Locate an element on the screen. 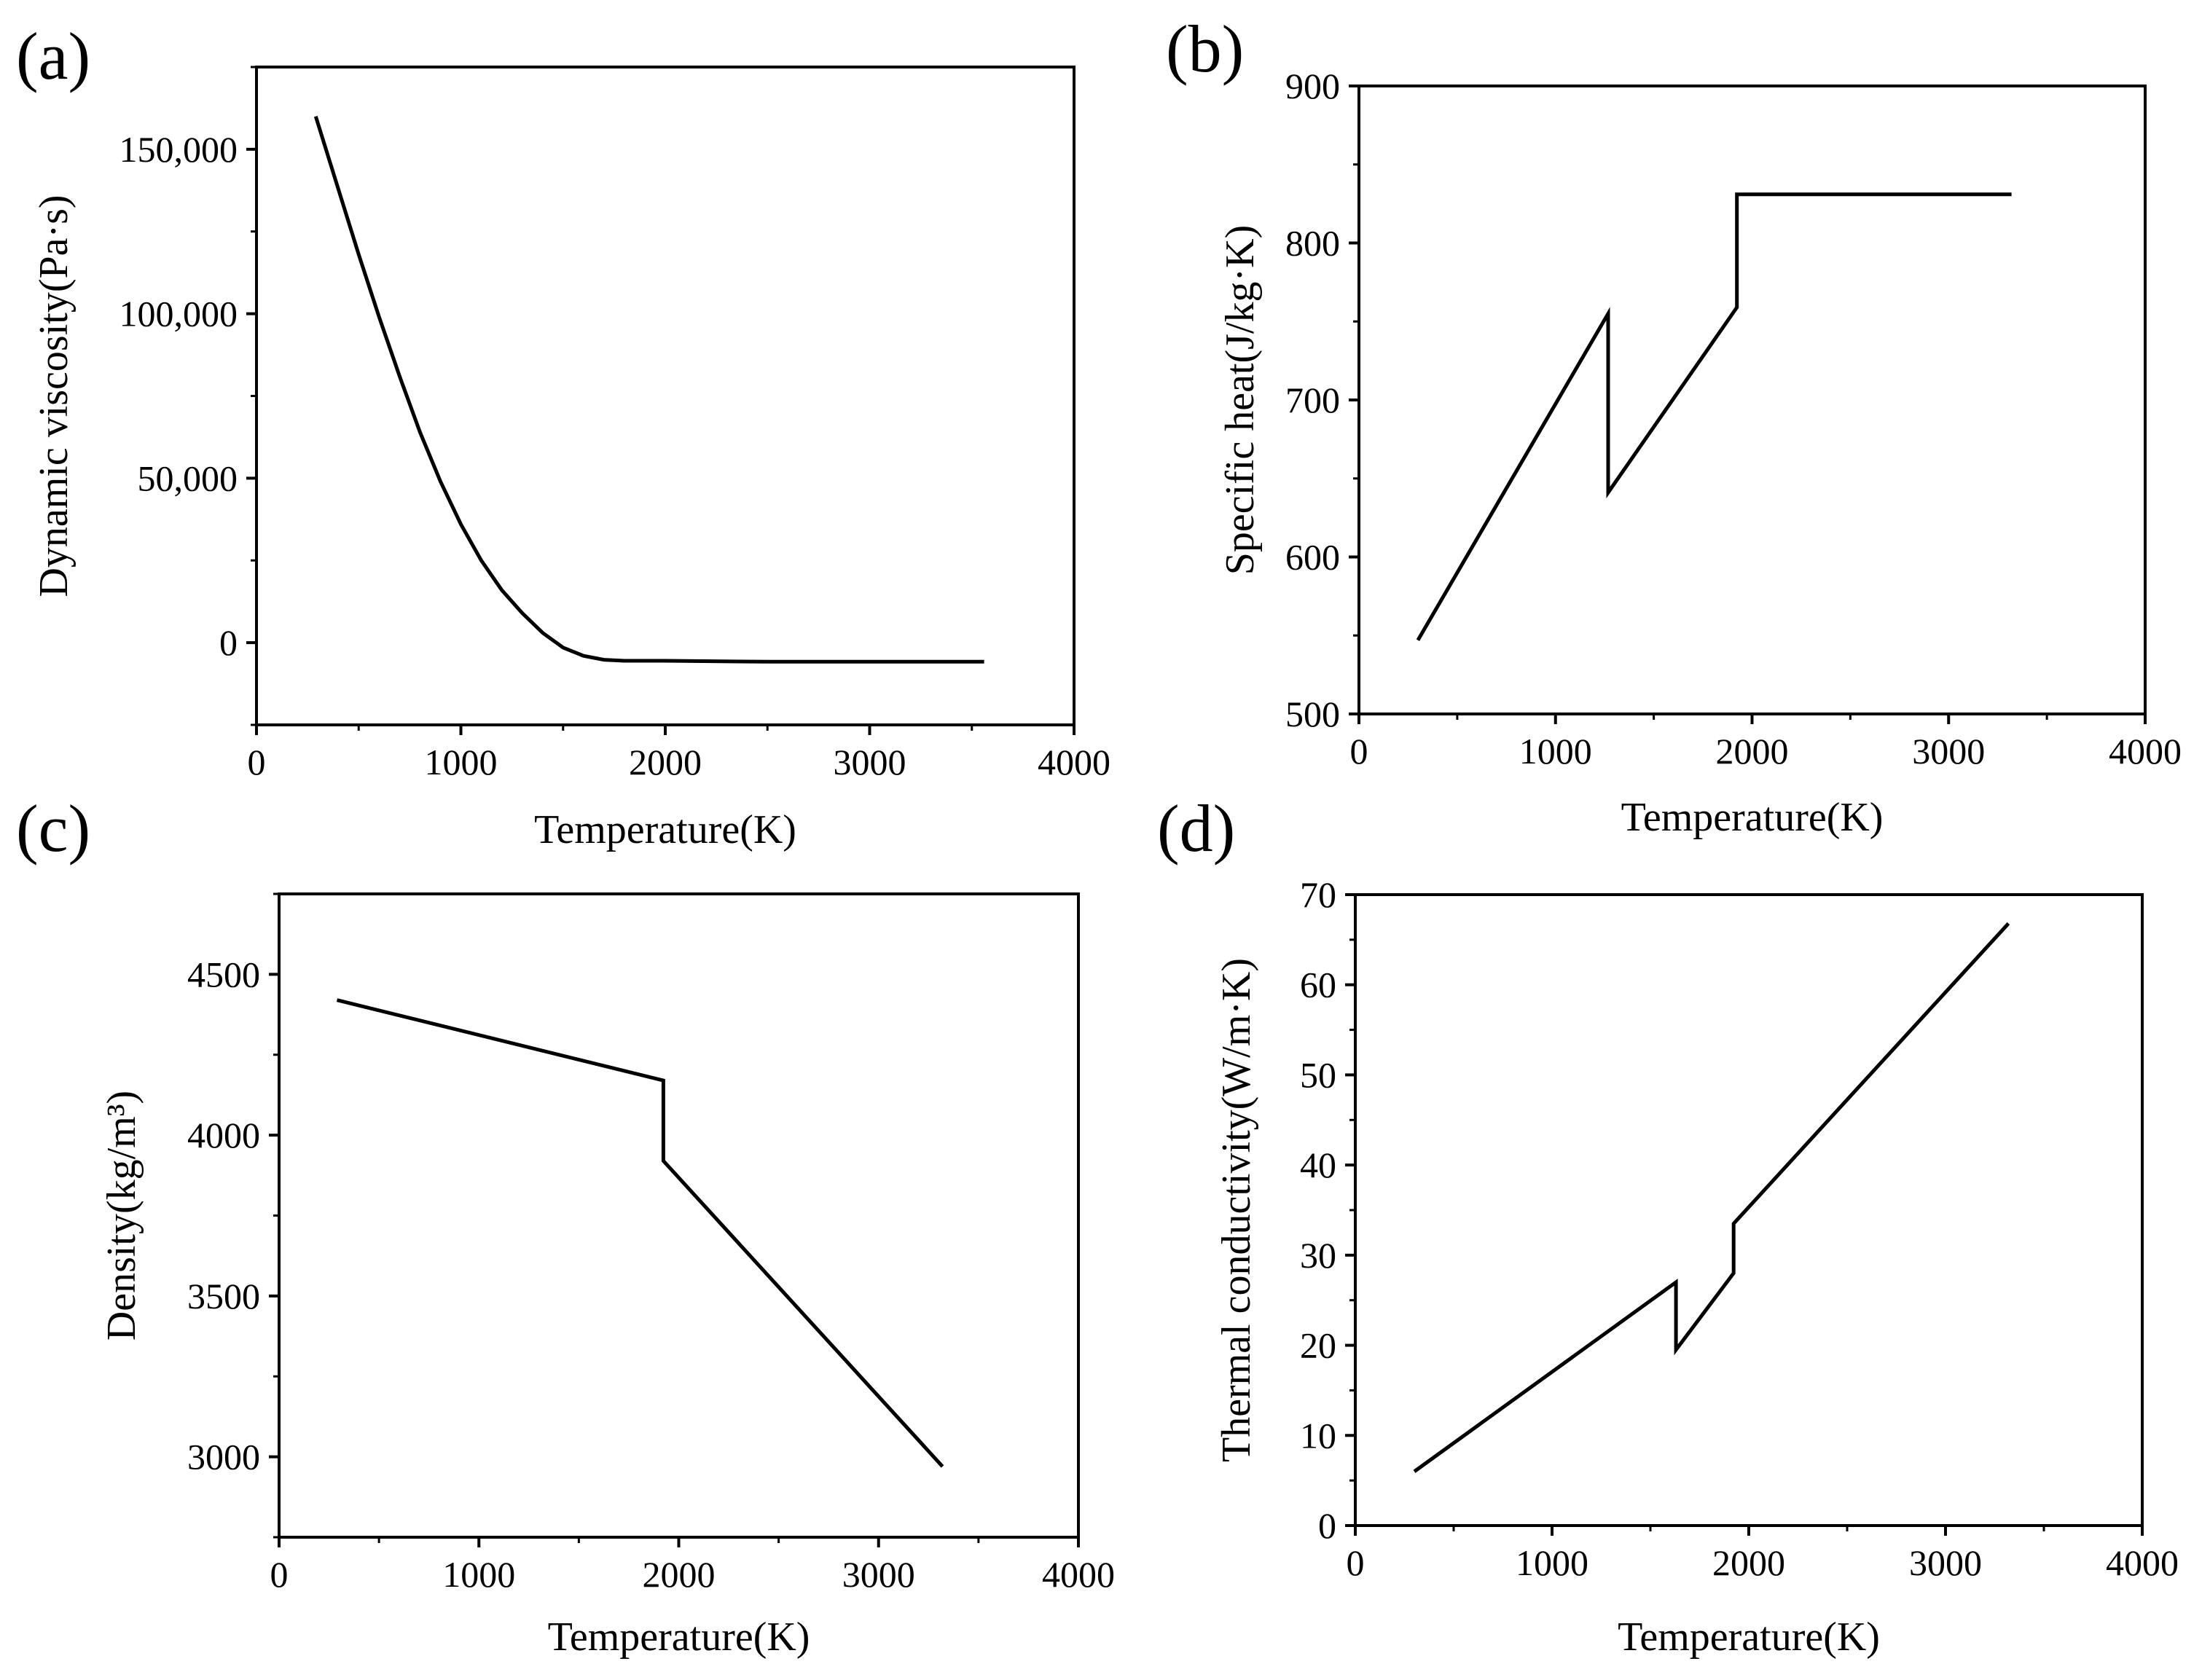 Image resolution: width=2202 pixels, height=1680 pixels. y-tick-label: 50 is located at coordinates (1318, 1074).